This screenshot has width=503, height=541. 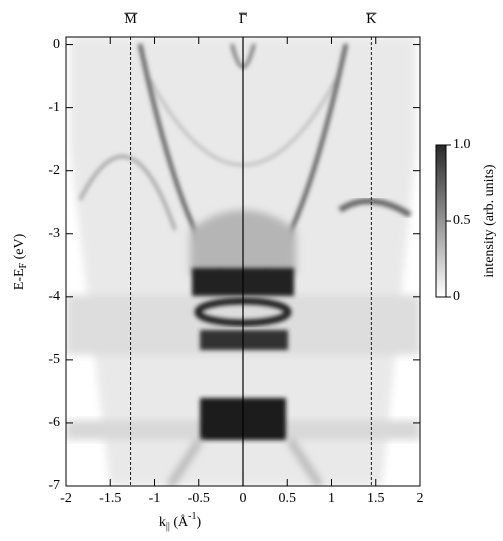 I want to click on y-tick-label: -1, so click(x=54, y=107).